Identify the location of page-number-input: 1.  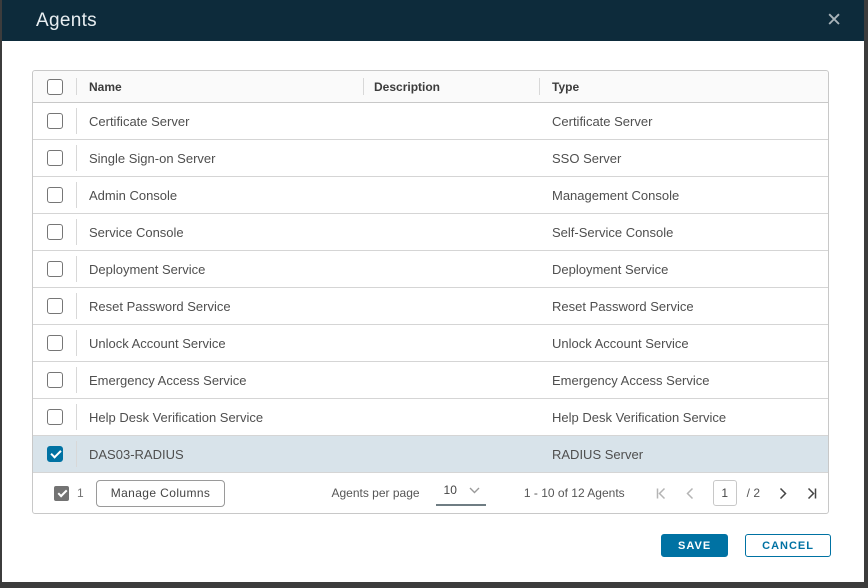
(724, 493).